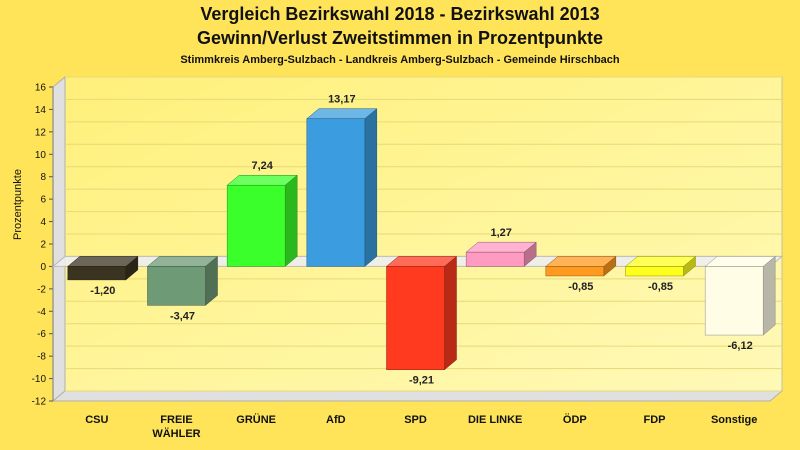 The height and width of the screenshot is (450, 800). I want to click on y-tick-label: 10, so click(41, 155).